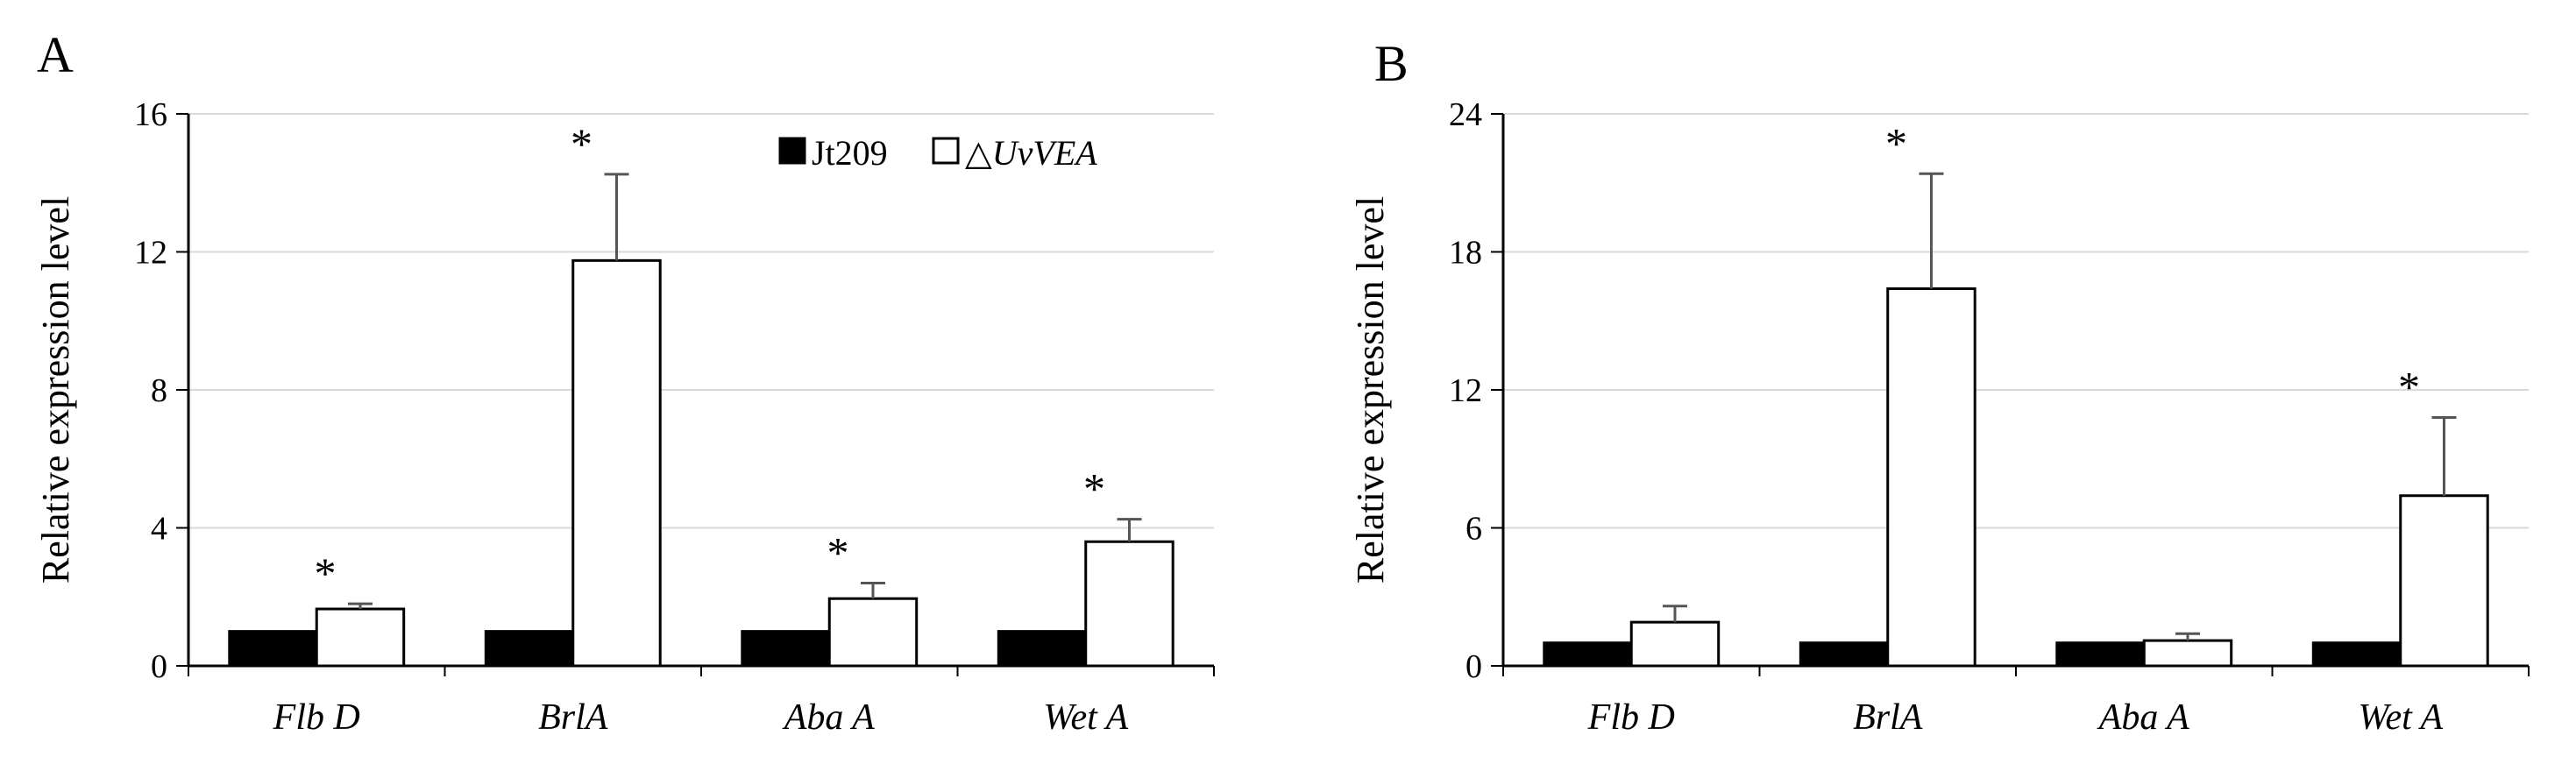 The width and height of the screenshot is (2576, 764). I want to click on y-tick-label: 16, so click(150, 114).